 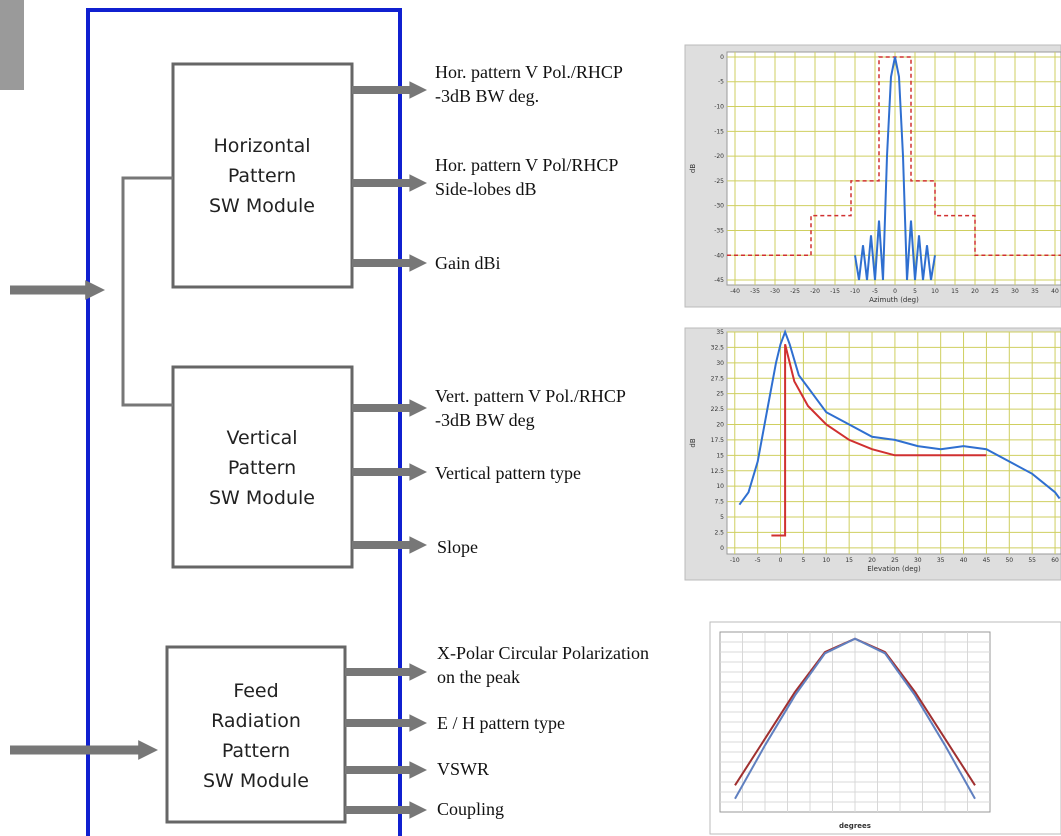 What do you see at coordinates (721, 82) in the screenshot?
I see `y-tick-label: -5` at bounding box center [721, 82].